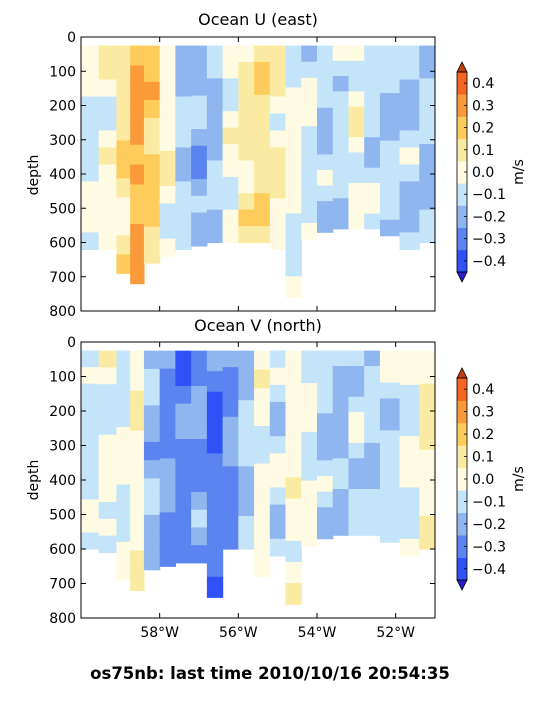 Image resolution: width=540 pixels, height=720 pixels. I want to click on colorbar-tick-label: −0.2, so click(489, 217).